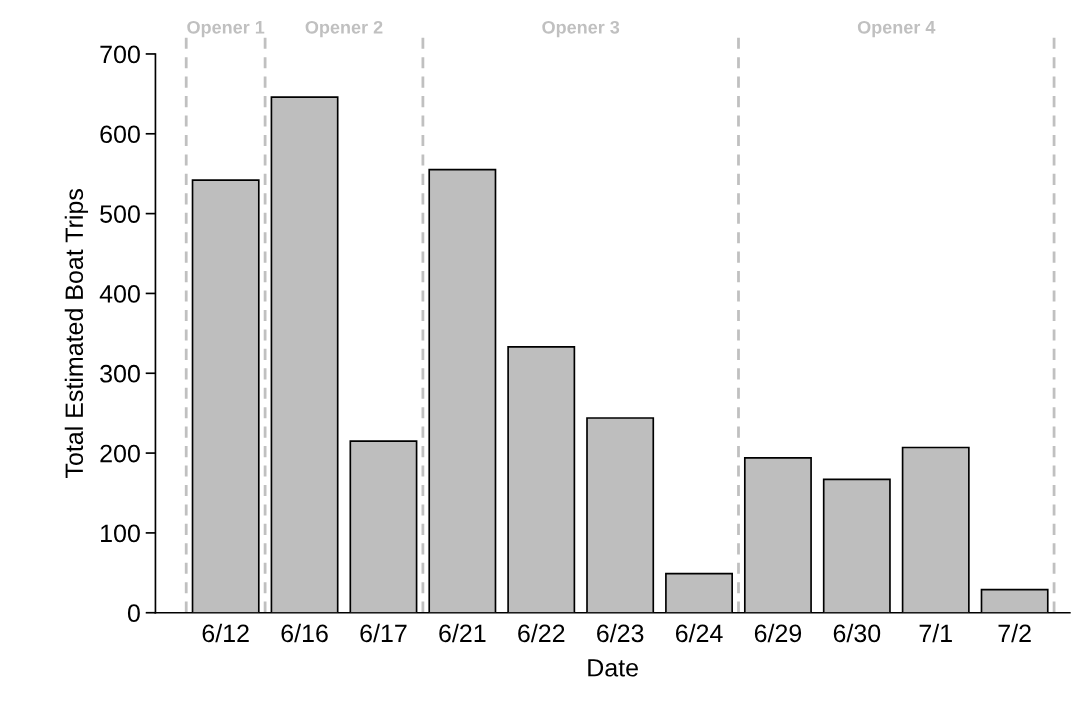  Describe the element at coordinates (699, 633) in the screenshot. I see `x-tick-label: 6/24` at that location.